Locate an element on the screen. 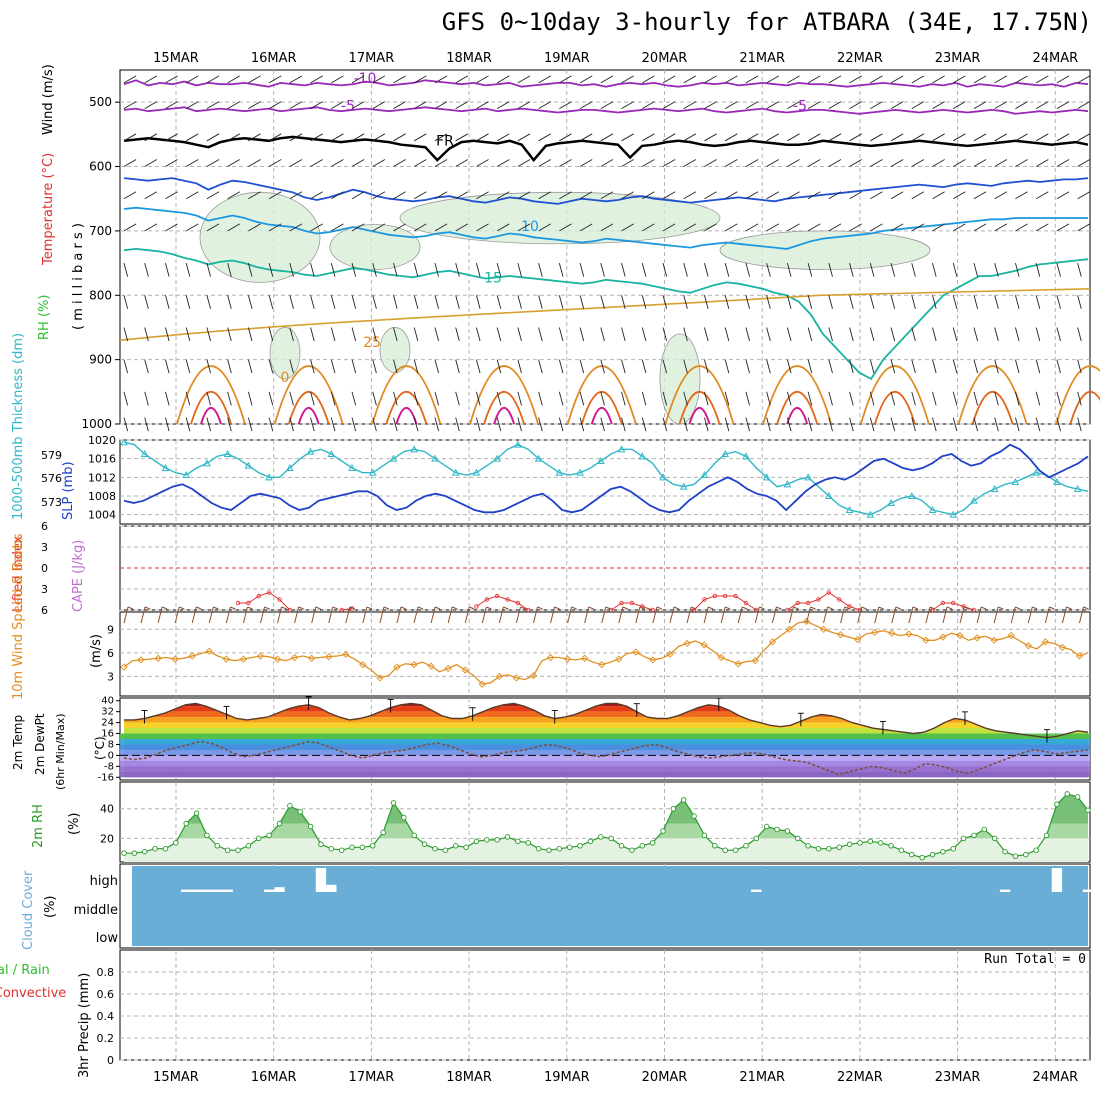  date-label-top: 16MAR is located at coordinates (274, 58).